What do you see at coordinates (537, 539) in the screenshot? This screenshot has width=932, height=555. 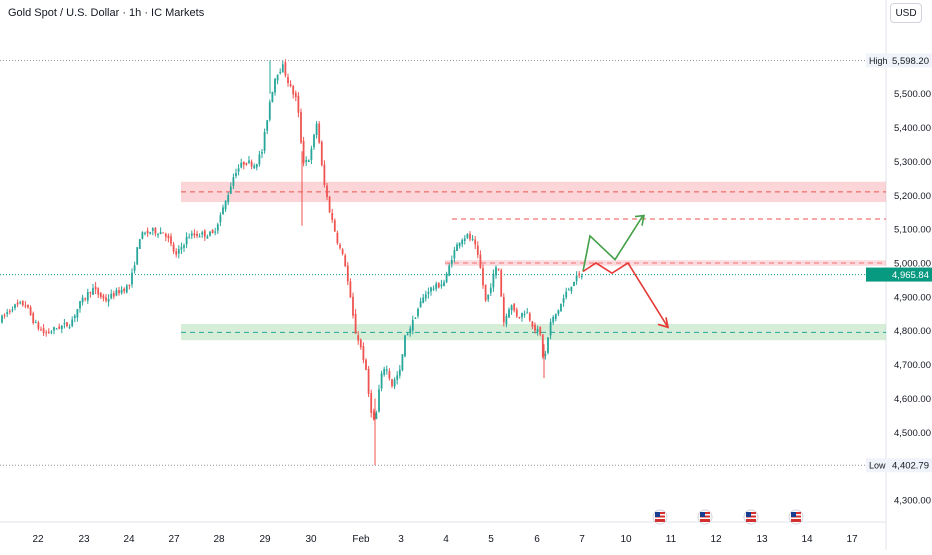 I see `x-tick-label: 6` at bounding box center [537, 539].